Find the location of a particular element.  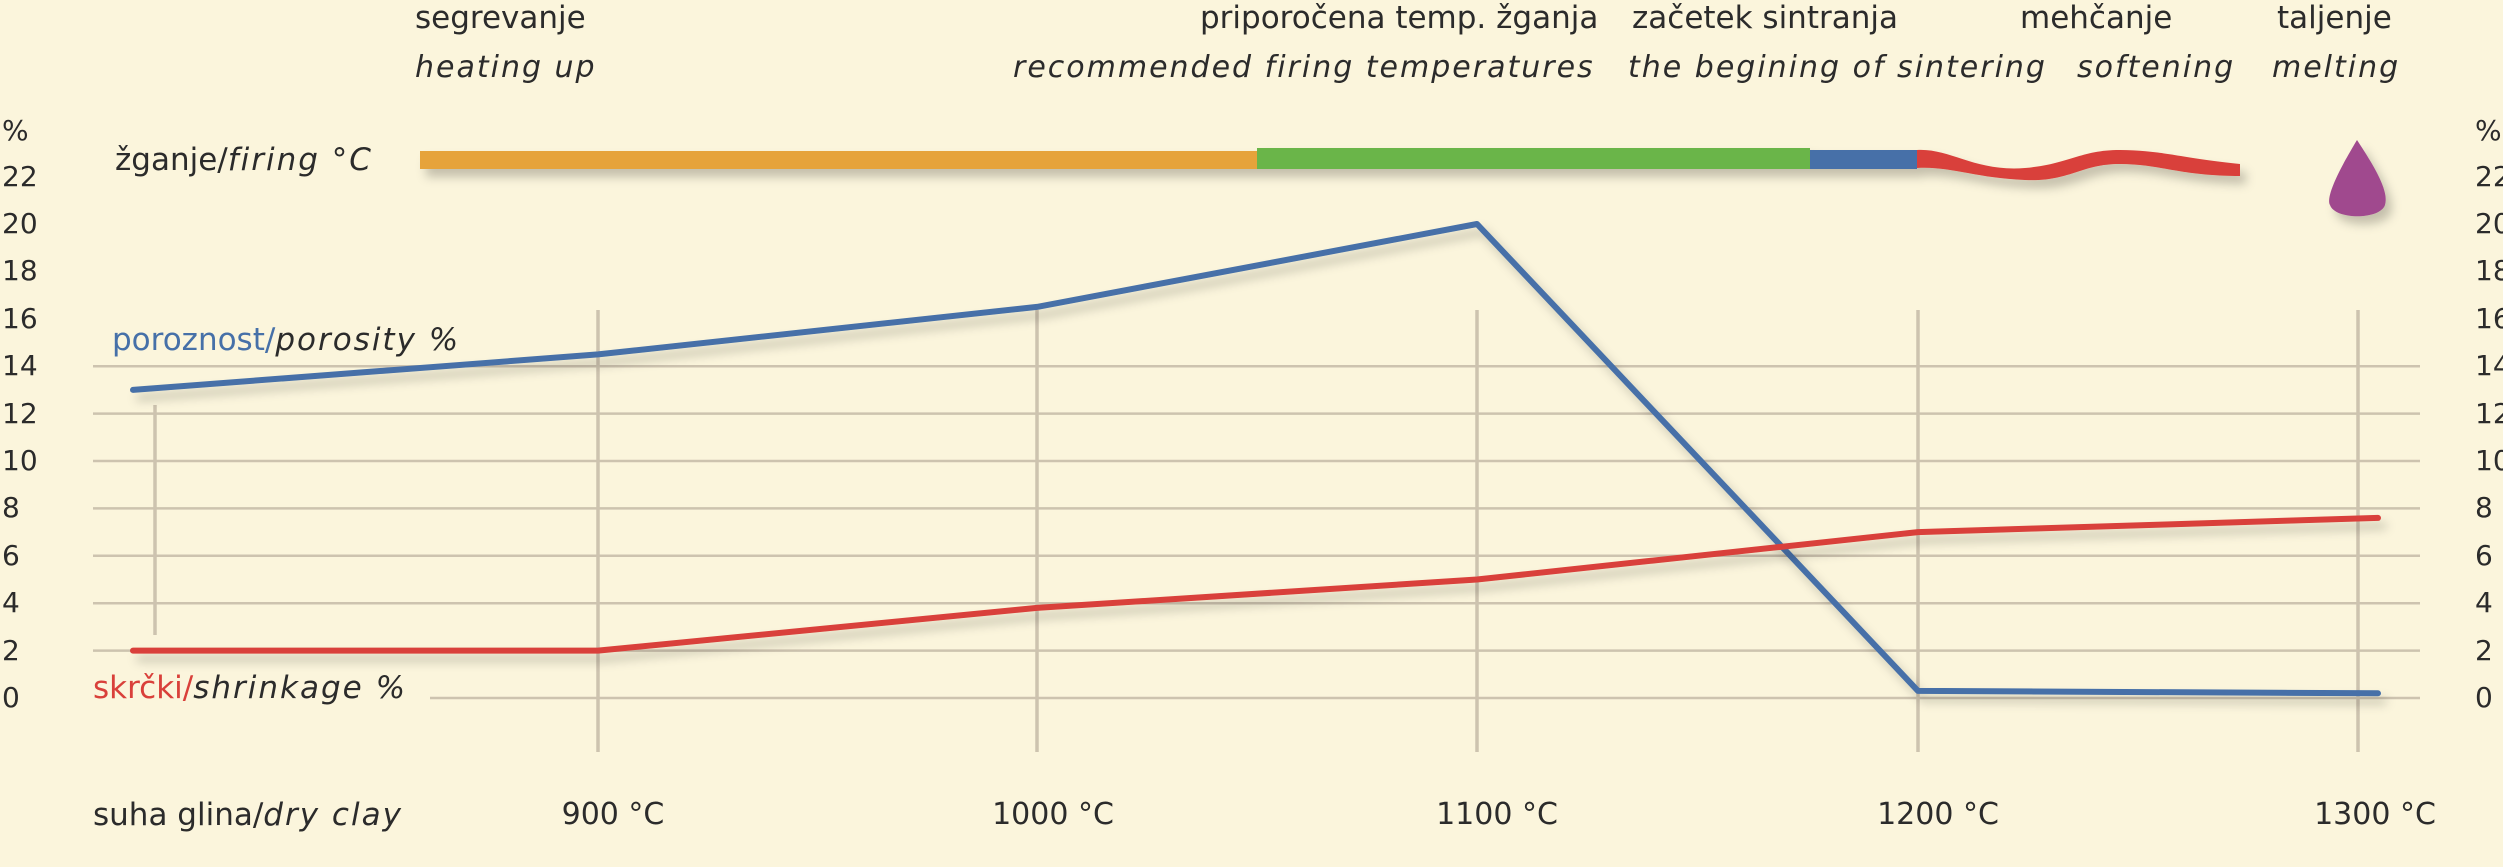

dry-clay-label: suha glina/dry clay is located at coordinates (248, 815).